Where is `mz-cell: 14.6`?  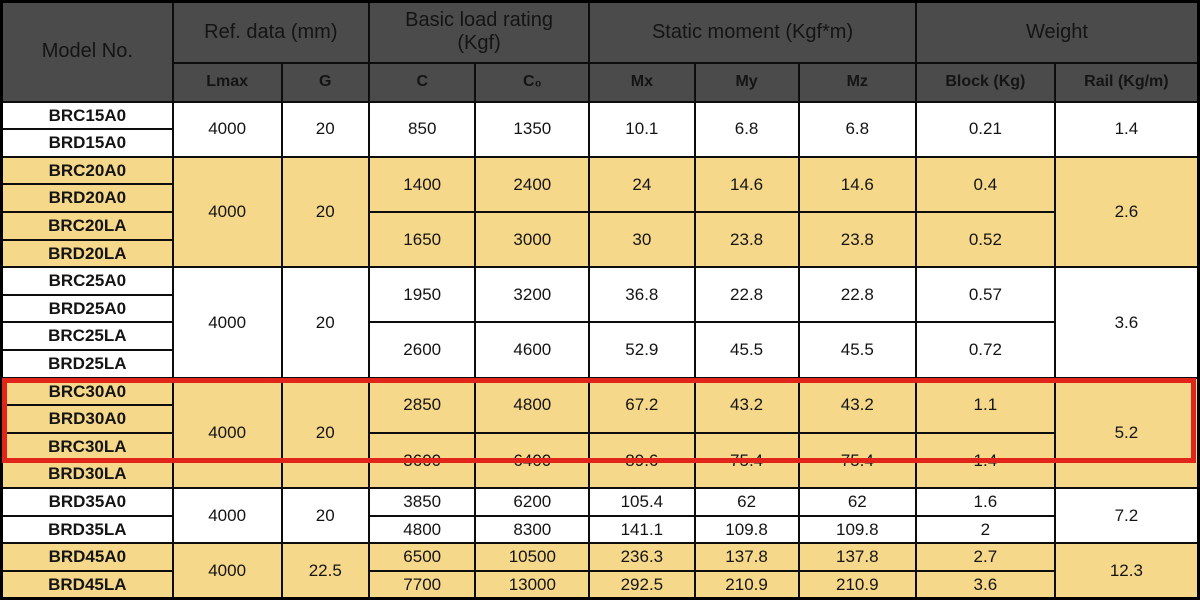 mz-cell: 14.6 is located at coordinates (857, 184).